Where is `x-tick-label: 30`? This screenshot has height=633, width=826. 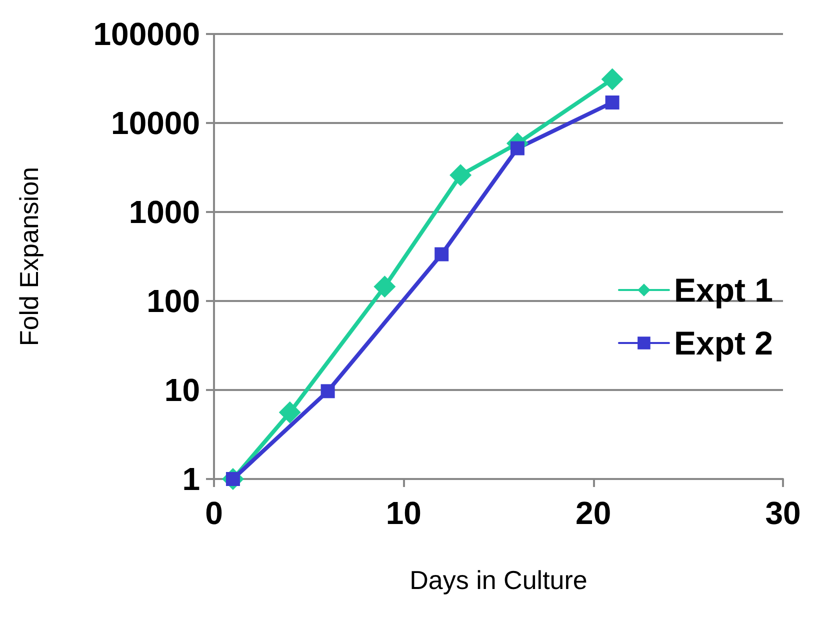 x-tick-label: 30 is located at coordinates (783, 513).